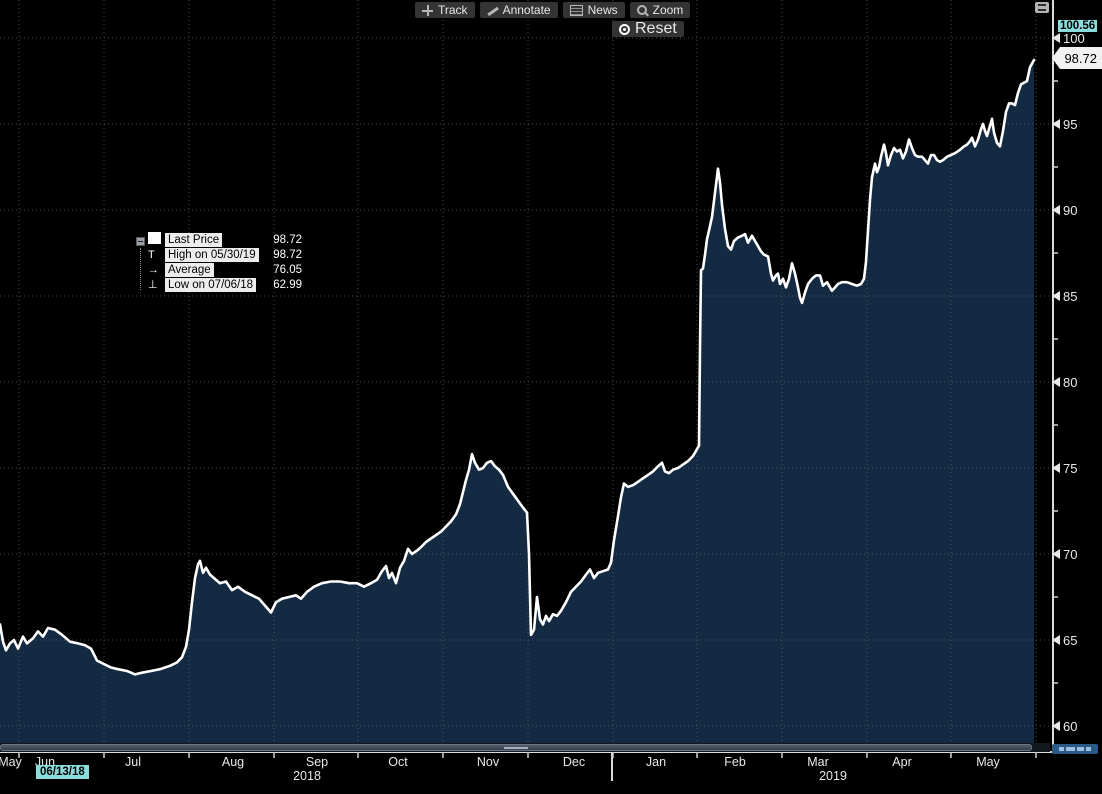  I want to click on low-marker-icon: ⊥, so click(153, 284).